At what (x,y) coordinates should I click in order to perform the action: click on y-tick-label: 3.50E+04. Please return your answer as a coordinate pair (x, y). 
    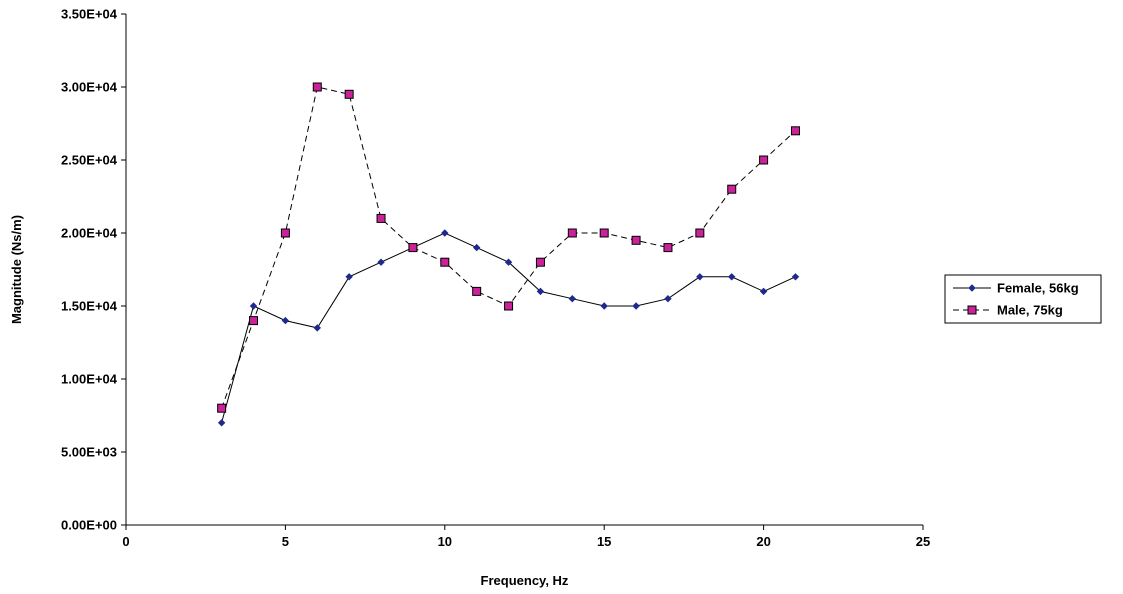
    Looking at the image, I should click on (89, 14).